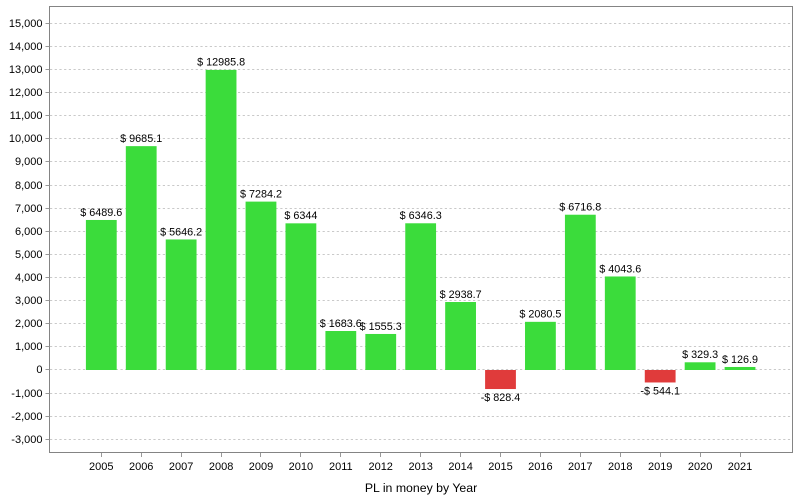 This screenshot has height=500, width=800. Describe the element at coordinates (700, 355) in the screenshot. I see `svg-text: $ 329.3` at that location.